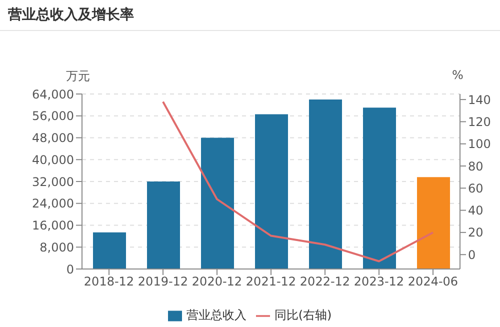 Image resolution: width=500 pixels, height=327 pixels. Describe the element at coordinates (109, 281) in the screenshot. I see `x-tick-label: 2018-12` at that location.